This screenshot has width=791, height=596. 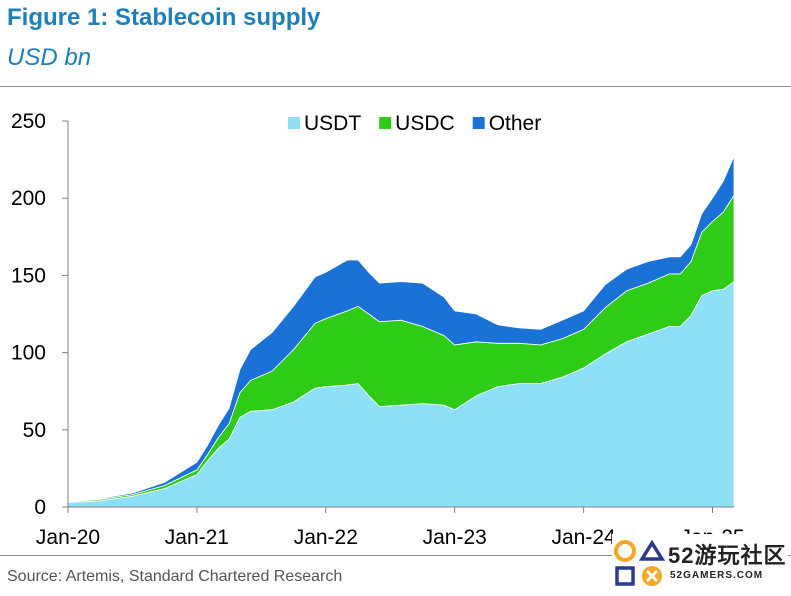 I want to click on y-tick-label: 150, so click(x=28, y=275).